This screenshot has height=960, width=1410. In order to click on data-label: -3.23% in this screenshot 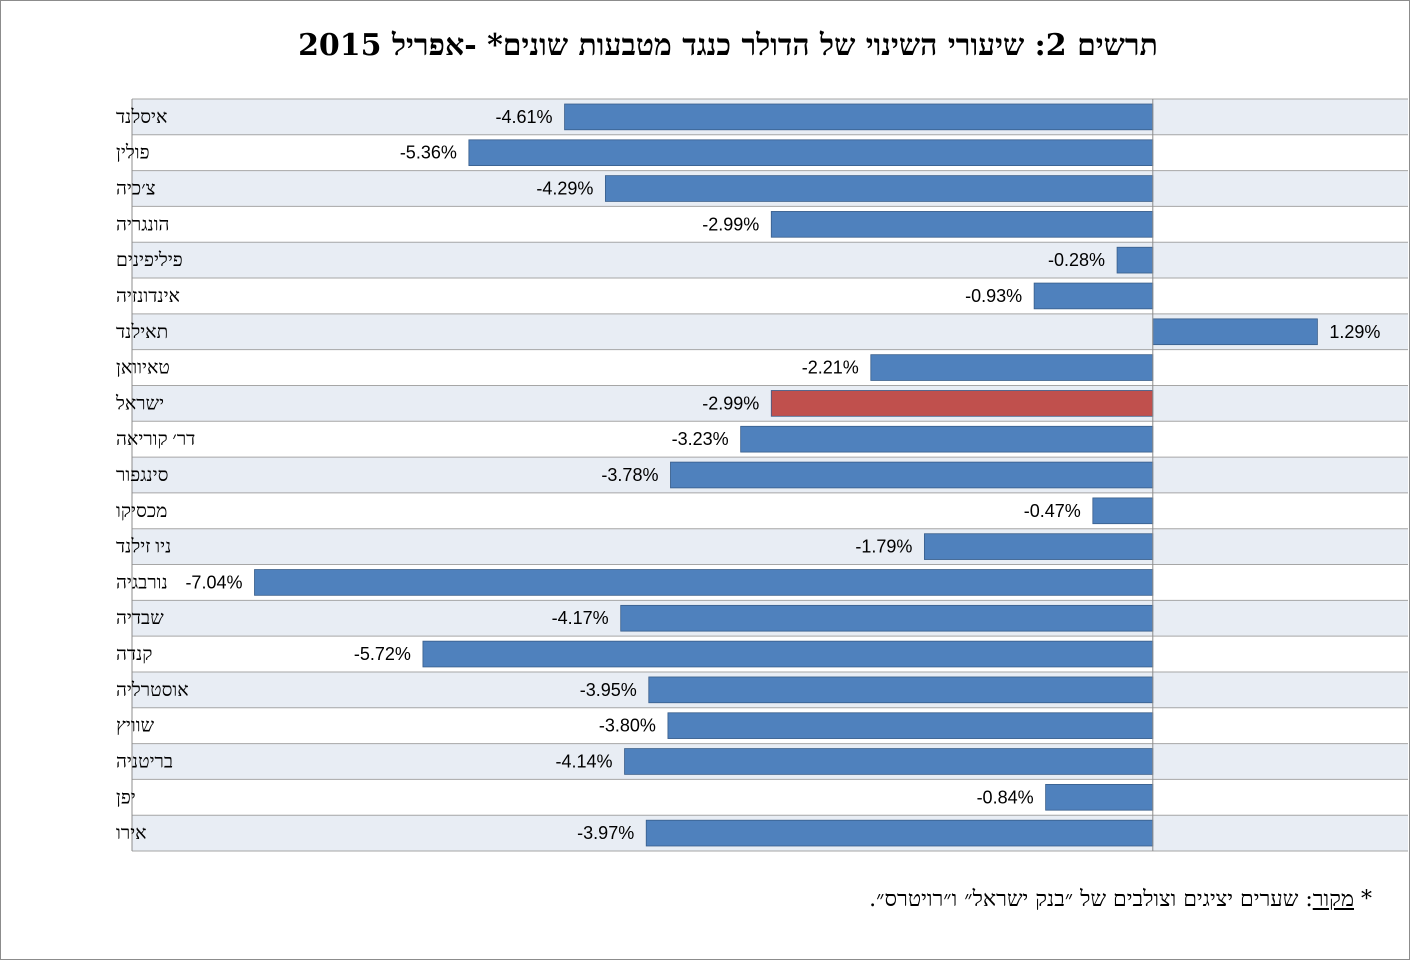, I will do `click(700, 439)`.